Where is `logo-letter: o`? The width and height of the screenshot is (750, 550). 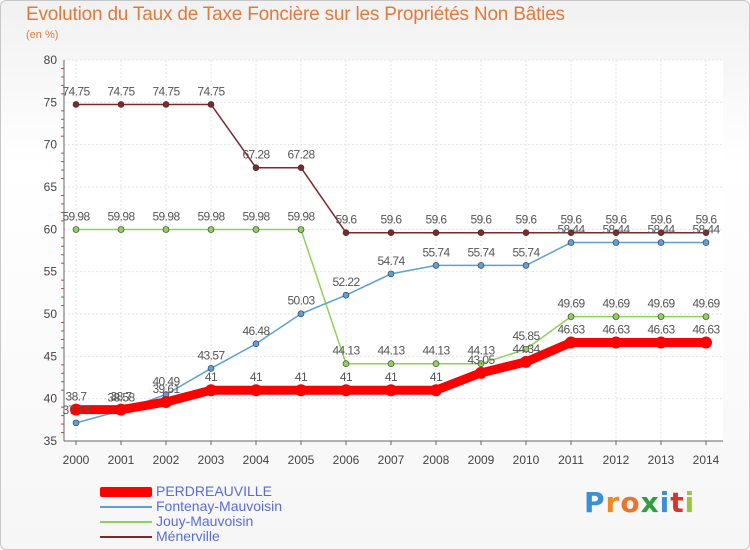
logo-letter: o is located at coordinates (630, 502).